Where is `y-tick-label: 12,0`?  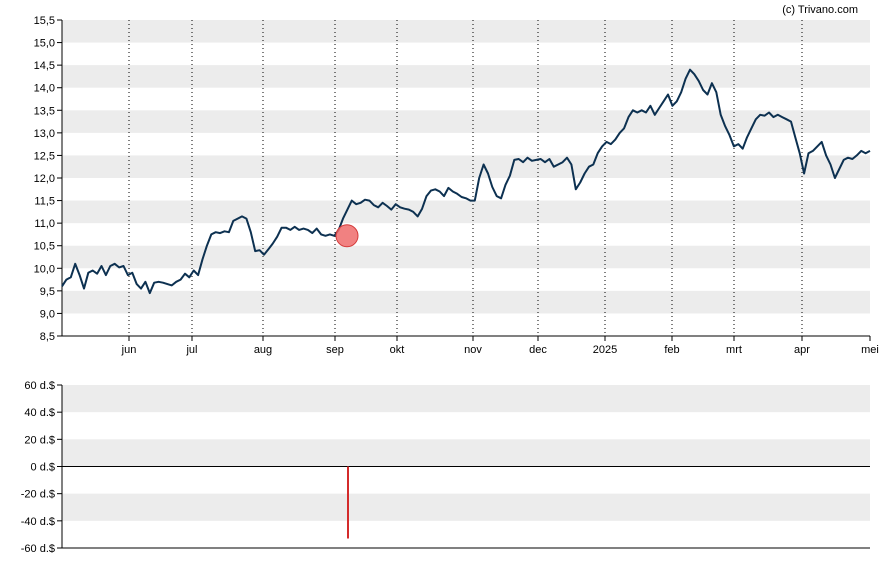 y-tick-label: 12,0 is located at coordinates (44, 179).